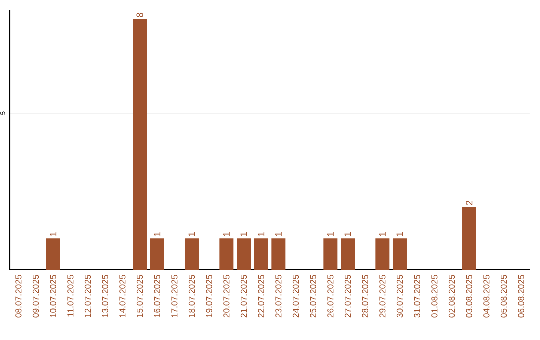 The image size is (540, 340). Describe the element at coordinates (469, 203) in the screenshot. I see `data-label: 2` at that location.